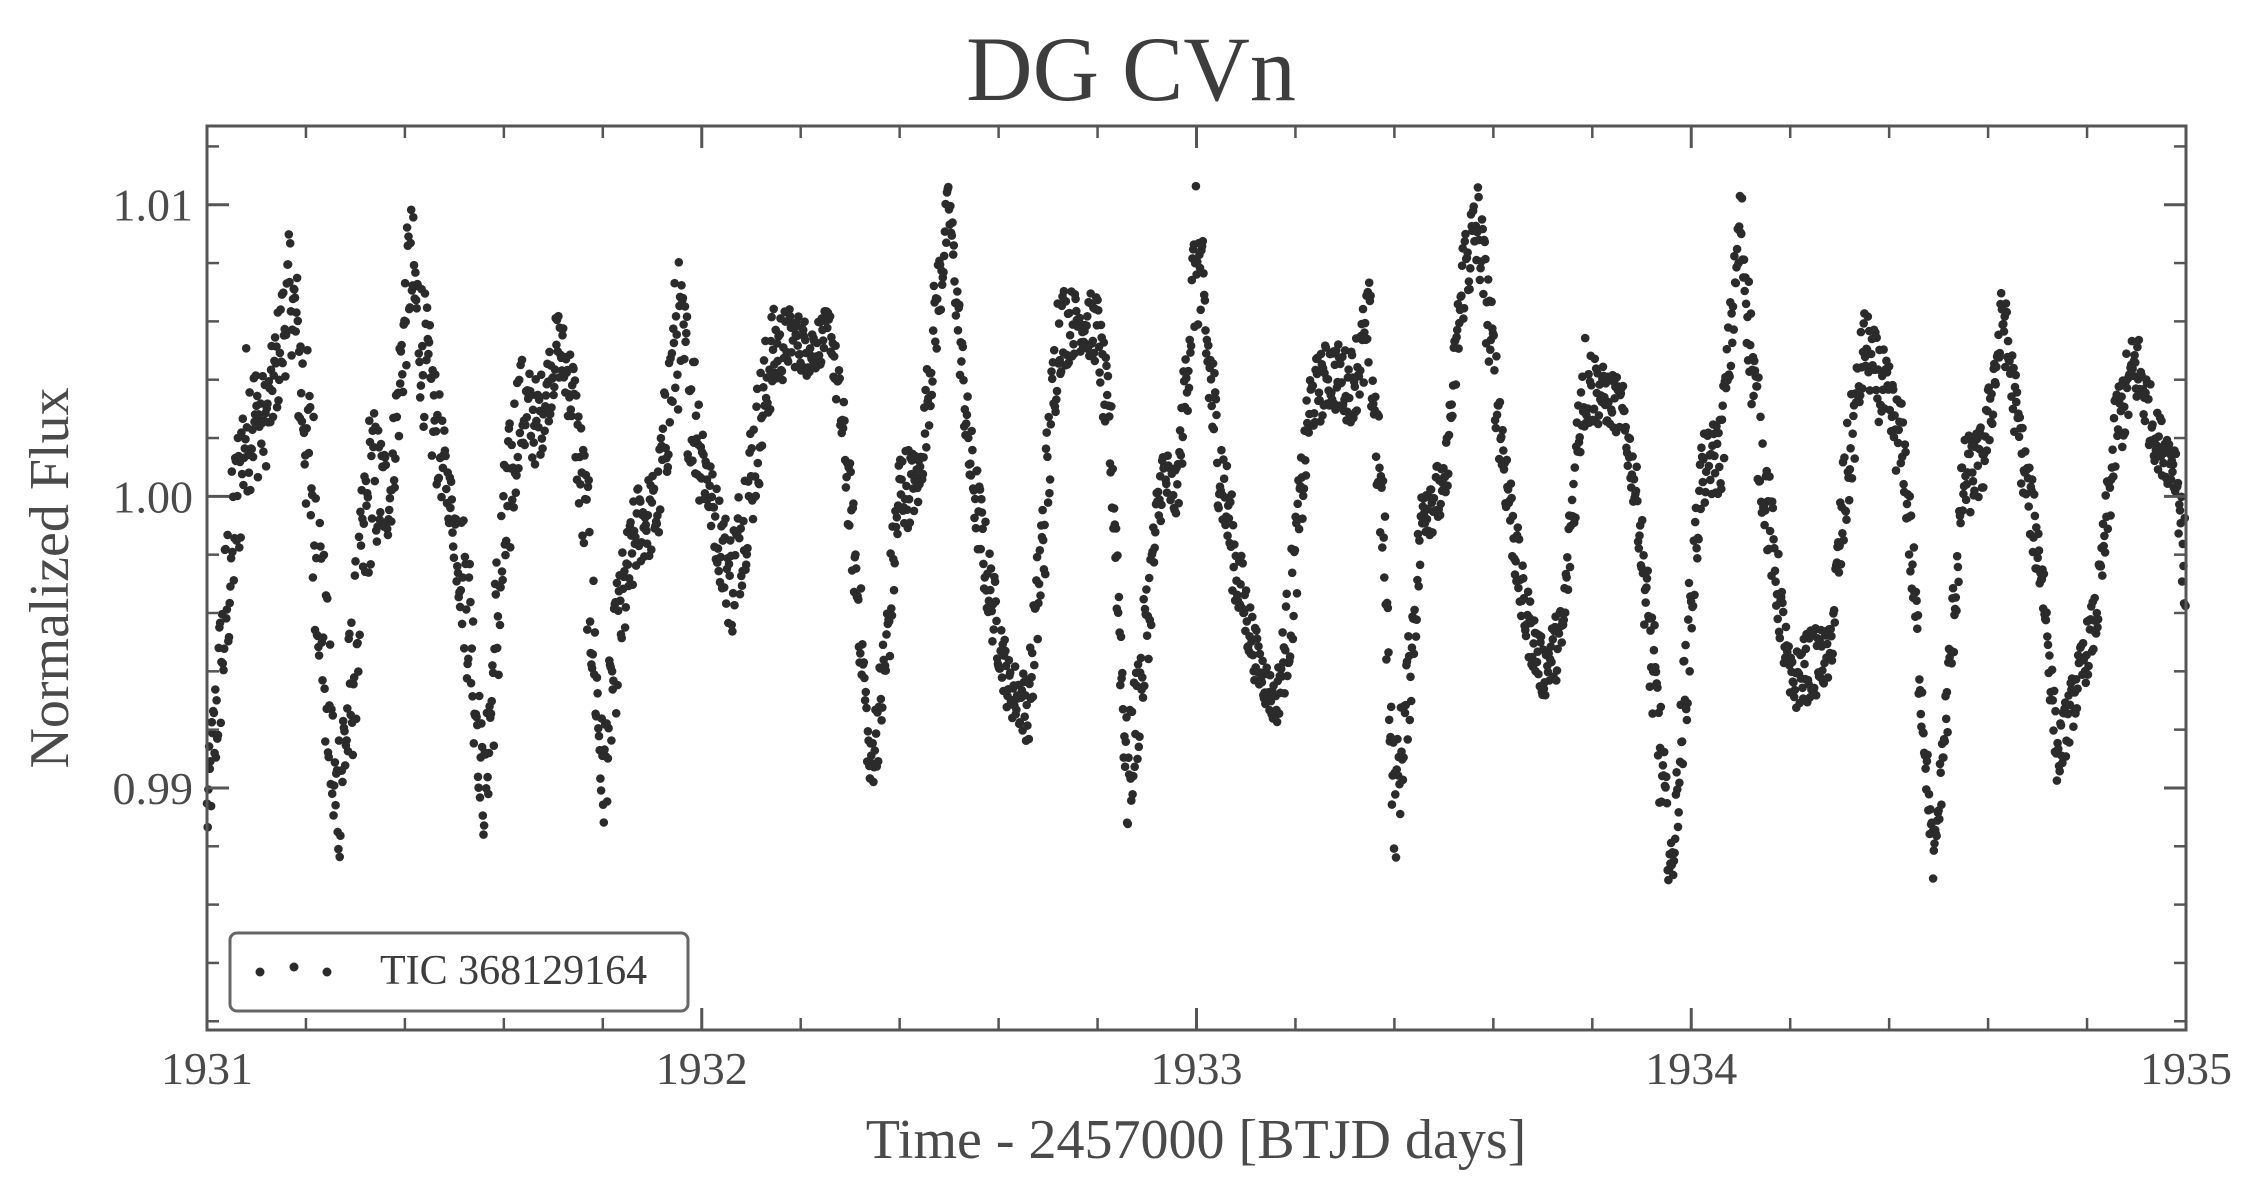 The image size is (2257, 1194). I want to click on data-point-1989, so click(1575, 467).